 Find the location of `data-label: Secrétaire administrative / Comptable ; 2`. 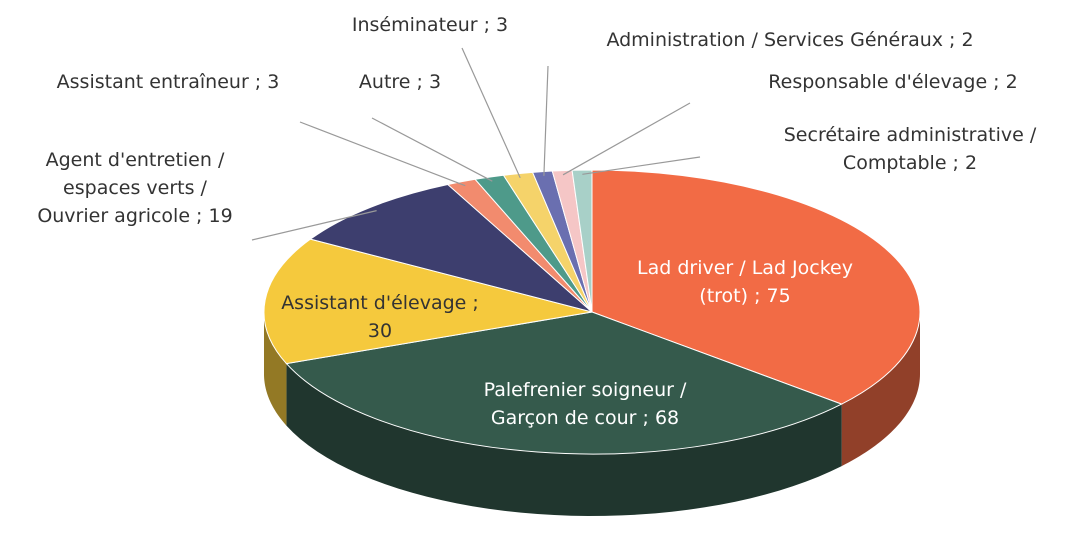

data-label: Secrétaire administrative / Comptable ; 2 is located at coordinates (910, 149).